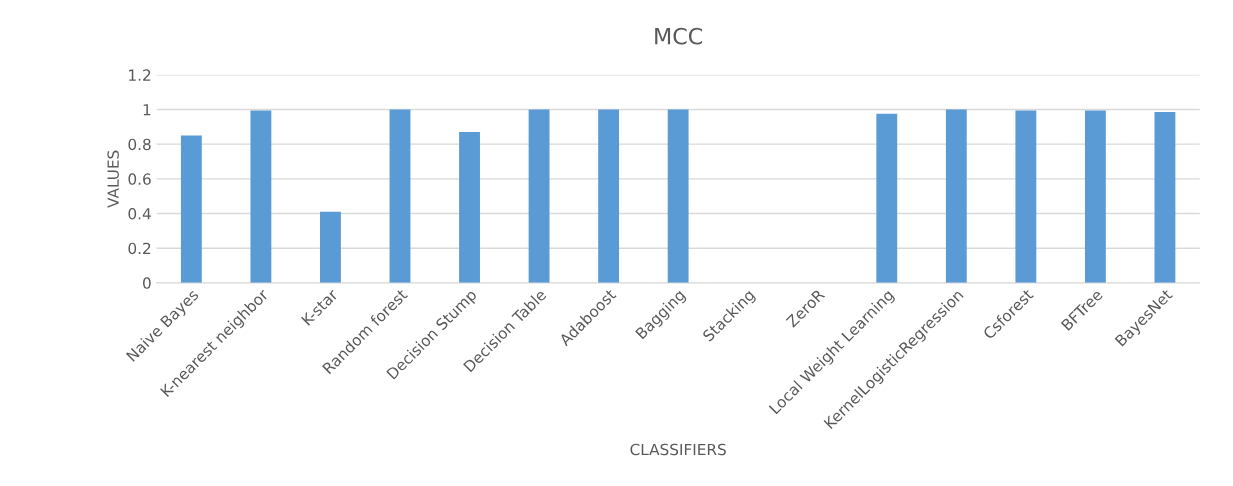  Describe the element at coordinates (139, 144) in the screenshot. I see `y-tick-label: 0.8` at that location.